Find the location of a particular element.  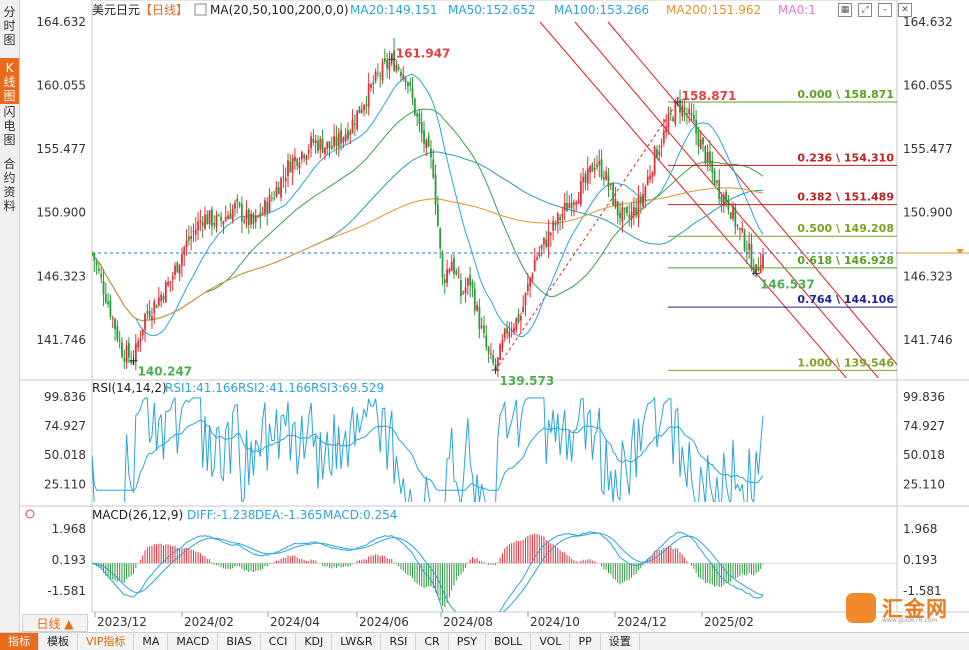

macd-diff-line is located at coordinates (428, 571).